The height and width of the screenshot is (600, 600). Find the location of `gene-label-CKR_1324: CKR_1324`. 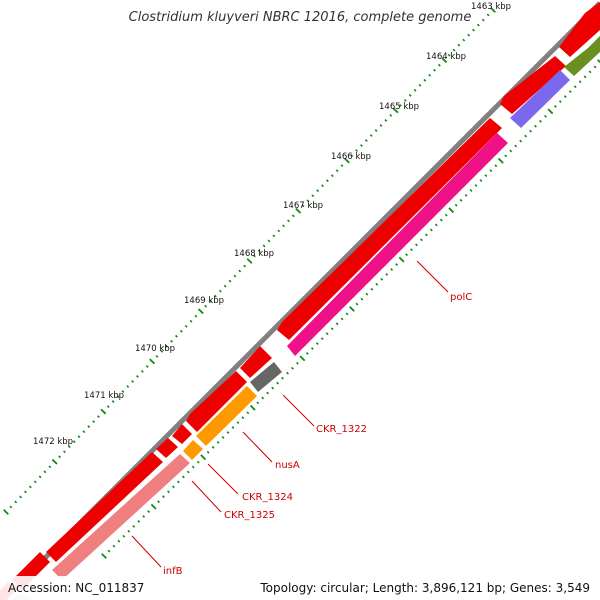

gene-label-CKR_1324: CKR_1324 is located at coordinates (267, 497).